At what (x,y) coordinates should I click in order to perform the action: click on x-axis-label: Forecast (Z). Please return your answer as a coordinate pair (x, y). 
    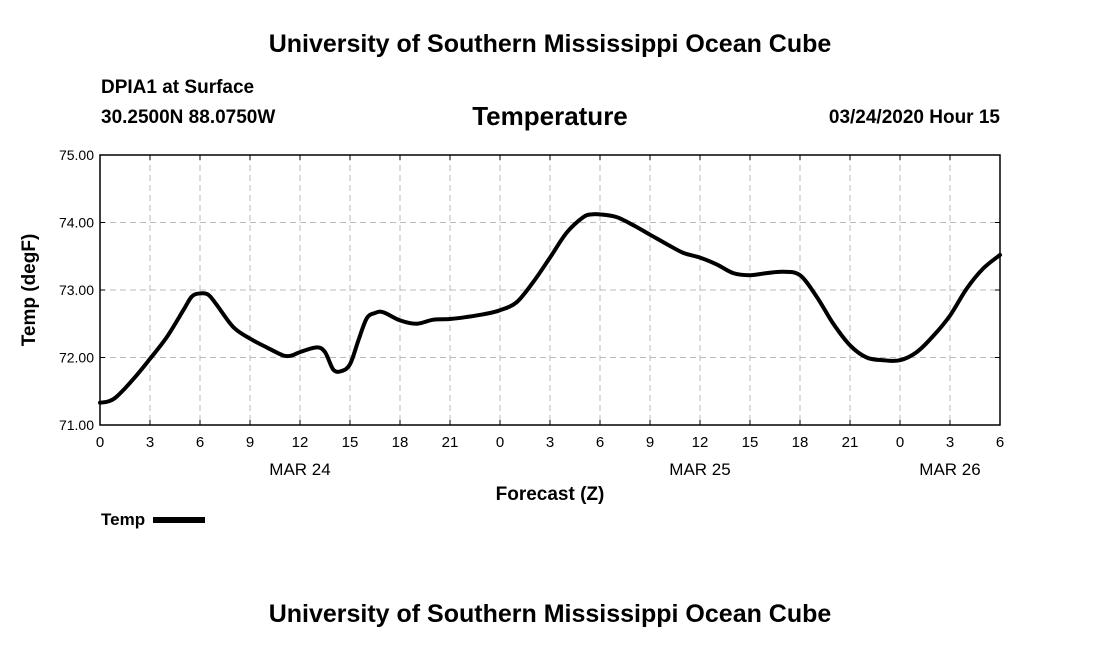
    Looking at the image, I should click on (550, 494).